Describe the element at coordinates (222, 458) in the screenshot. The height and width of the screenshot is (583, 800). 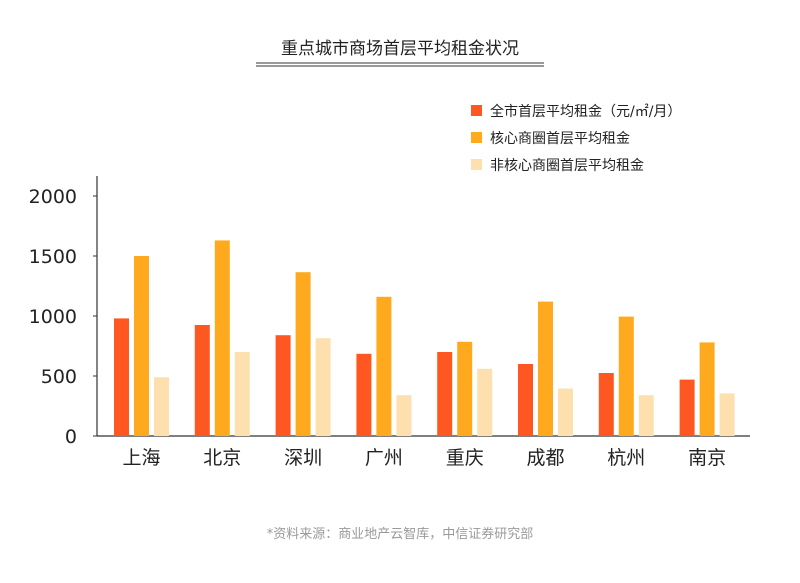
I see `x-tick-label: 北京` at that location.